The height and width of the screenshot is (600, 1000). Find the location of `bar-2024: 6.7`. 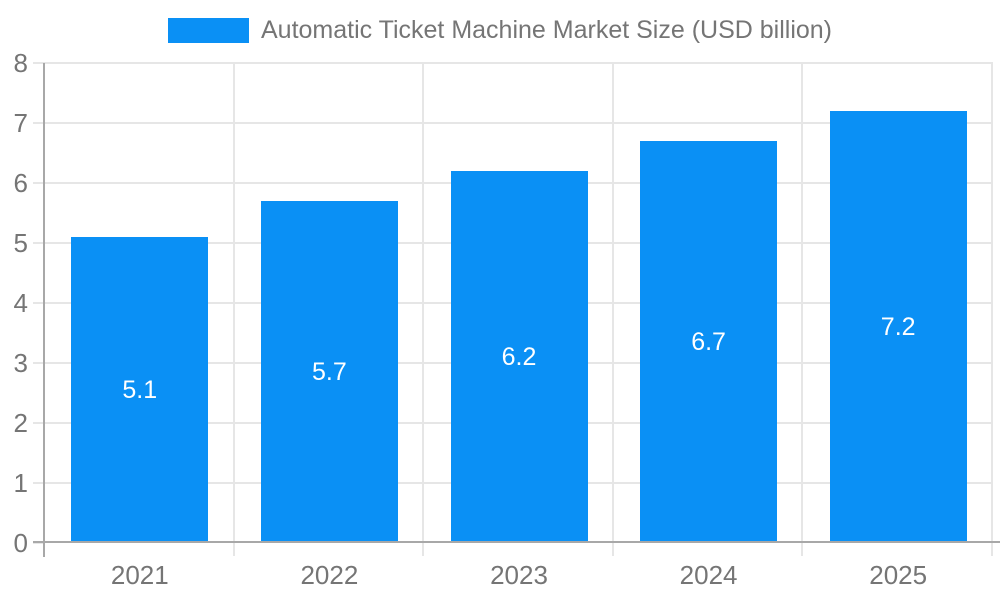

bar-2024: 6.7 is located at coordinates (709, 342).